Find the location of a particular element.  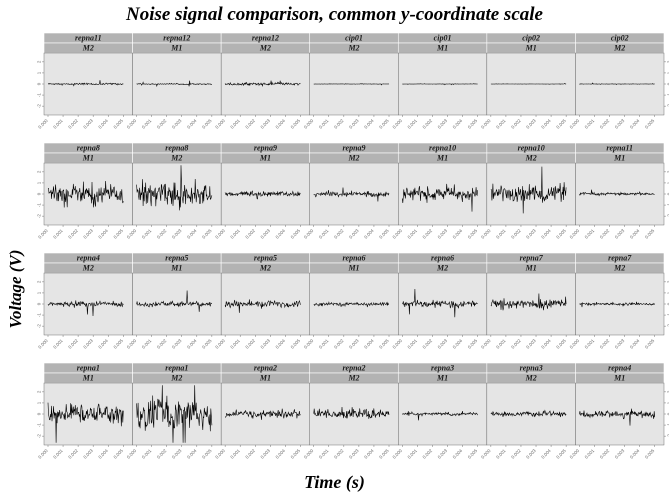

facet-sensor-label: repna5 is located at coordinates (265, 258).